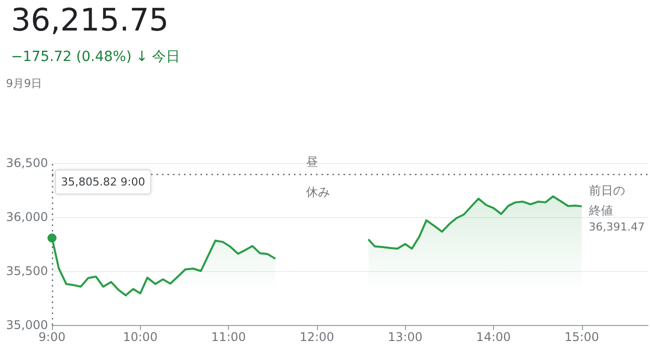 This screenshot has height=348, width=650. I want to click on y-tick-label: 35,000, so click(27, 325).